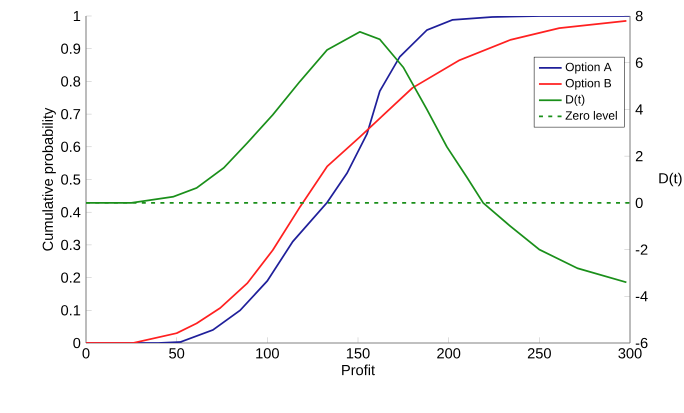 The height and width of the screenshot is (413, 684). Describe the element at coordinates (642, 249) in the screenshot. I see `y2-tick-label: -2` at that location.